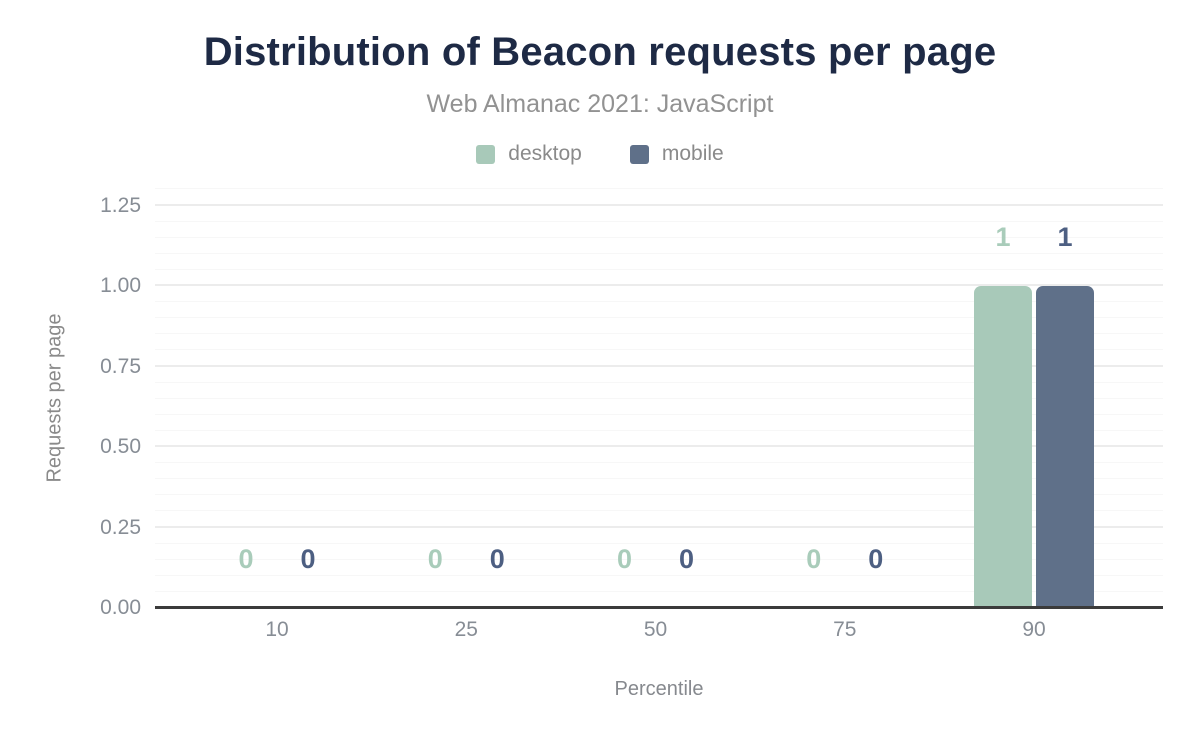 The image size is (1200, 742). What do you see at coordinates (1034, 629) in the screenshot?
I see `x-tick-label: 90` at bounding box center [1034, 629].